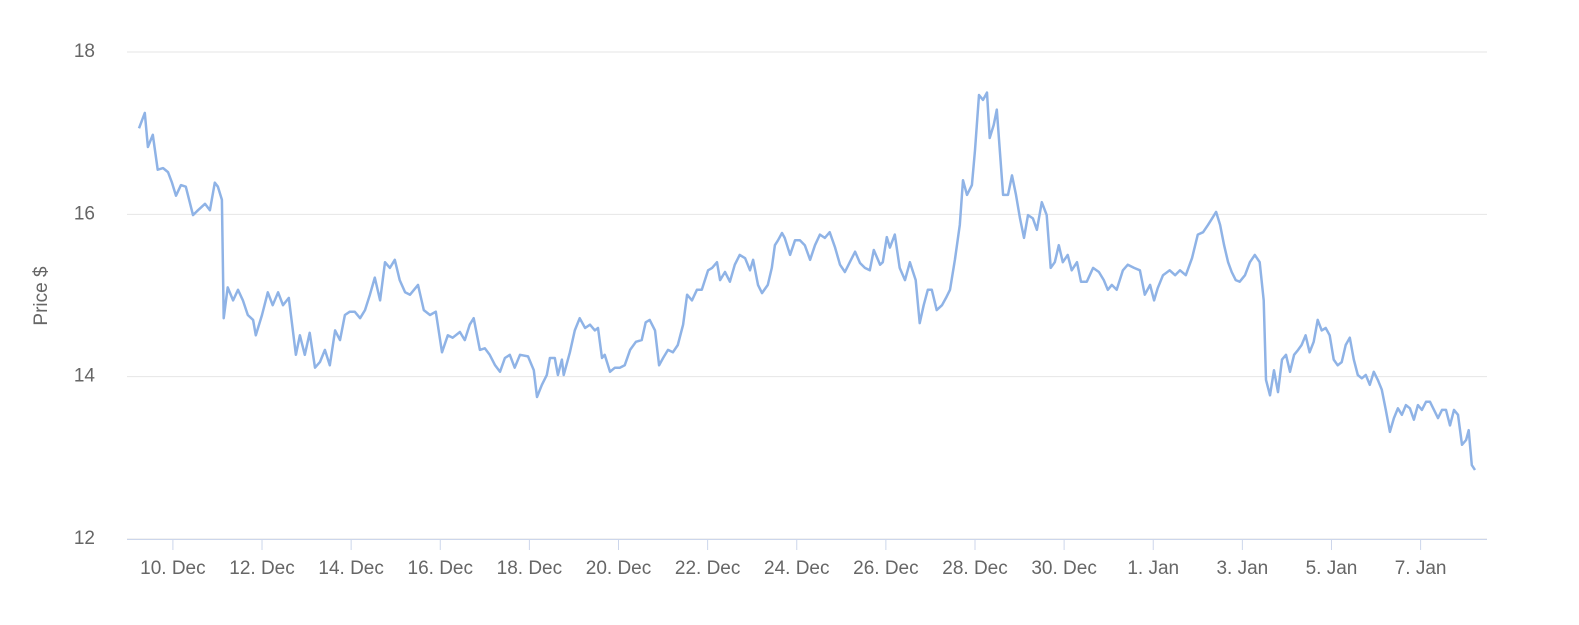  I want to click on x-tick-label: 7. Jan, so click(1421, 568).